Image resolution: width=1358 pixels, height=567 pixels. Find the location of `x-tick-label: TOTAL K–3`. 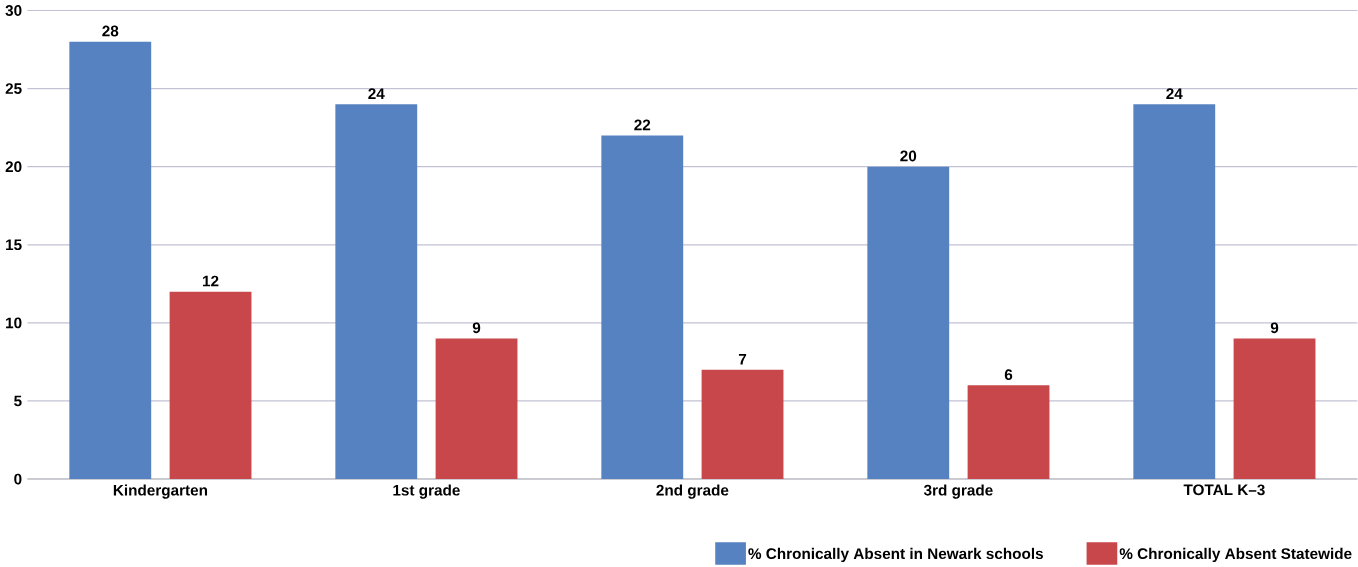

x-tick-label: TOTAL K–3 is located at coordinates (1224, 490).